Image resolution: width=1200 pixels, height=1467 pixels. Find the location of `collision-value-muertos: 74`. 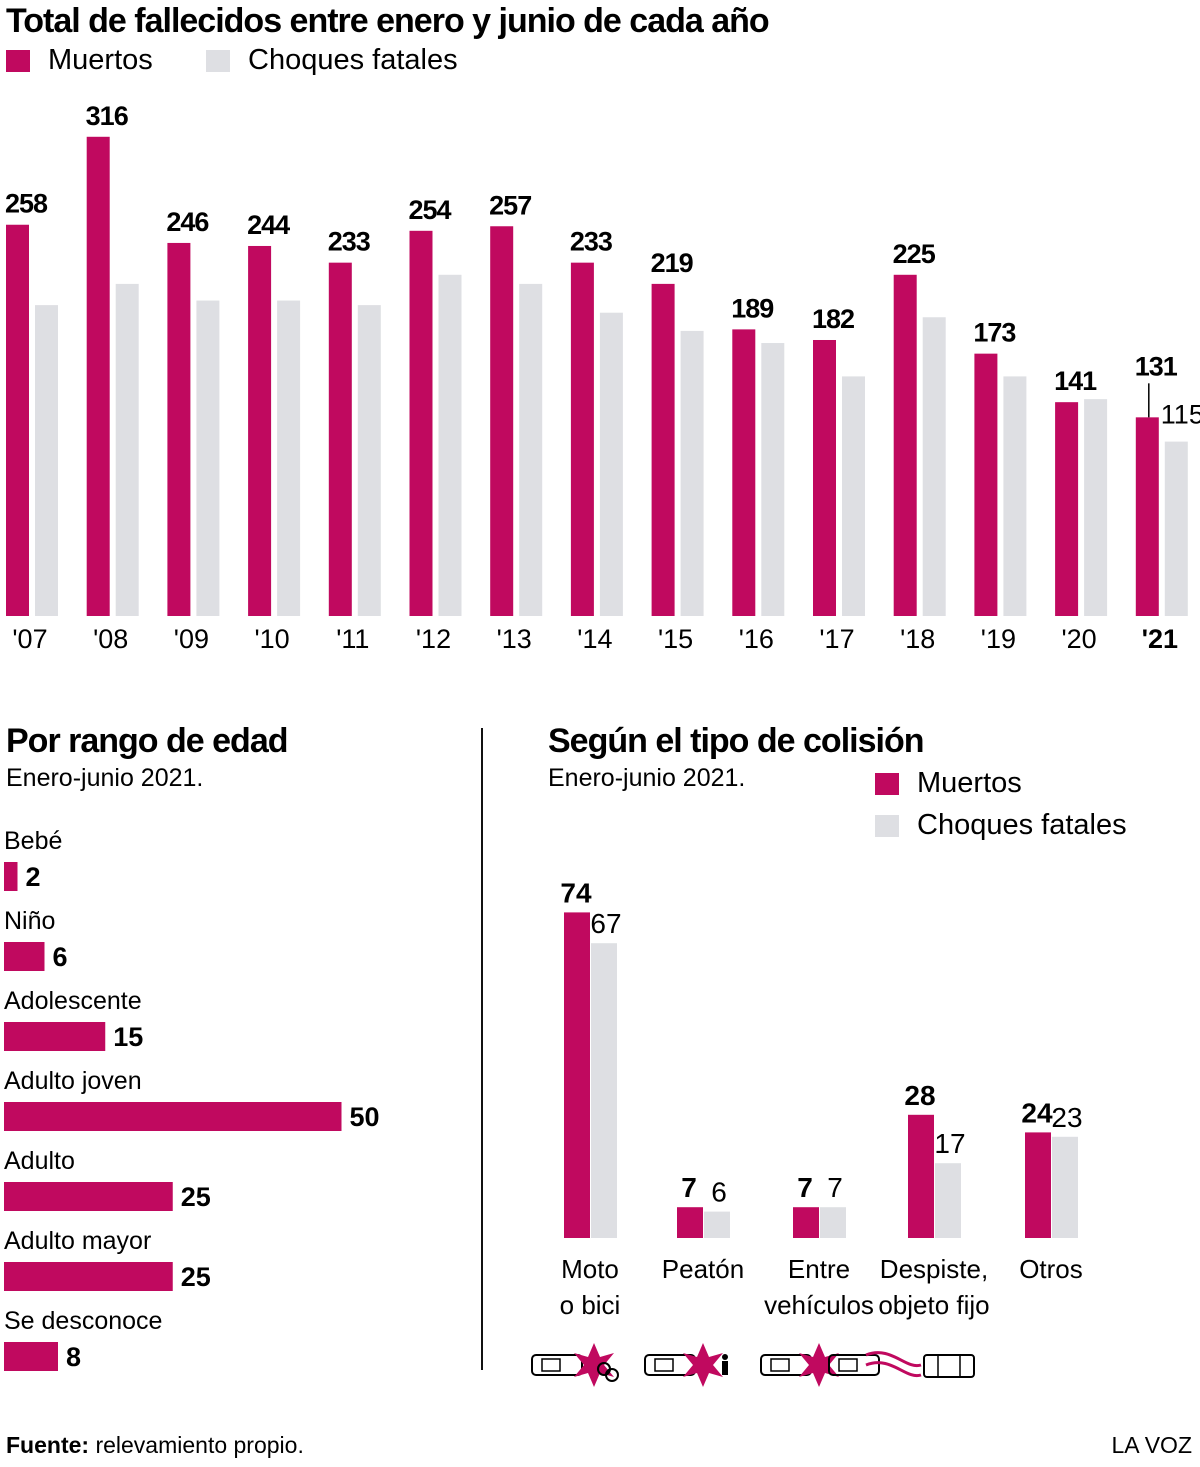

collision-value-muertos: 74 is located at coordinates (576, 892).